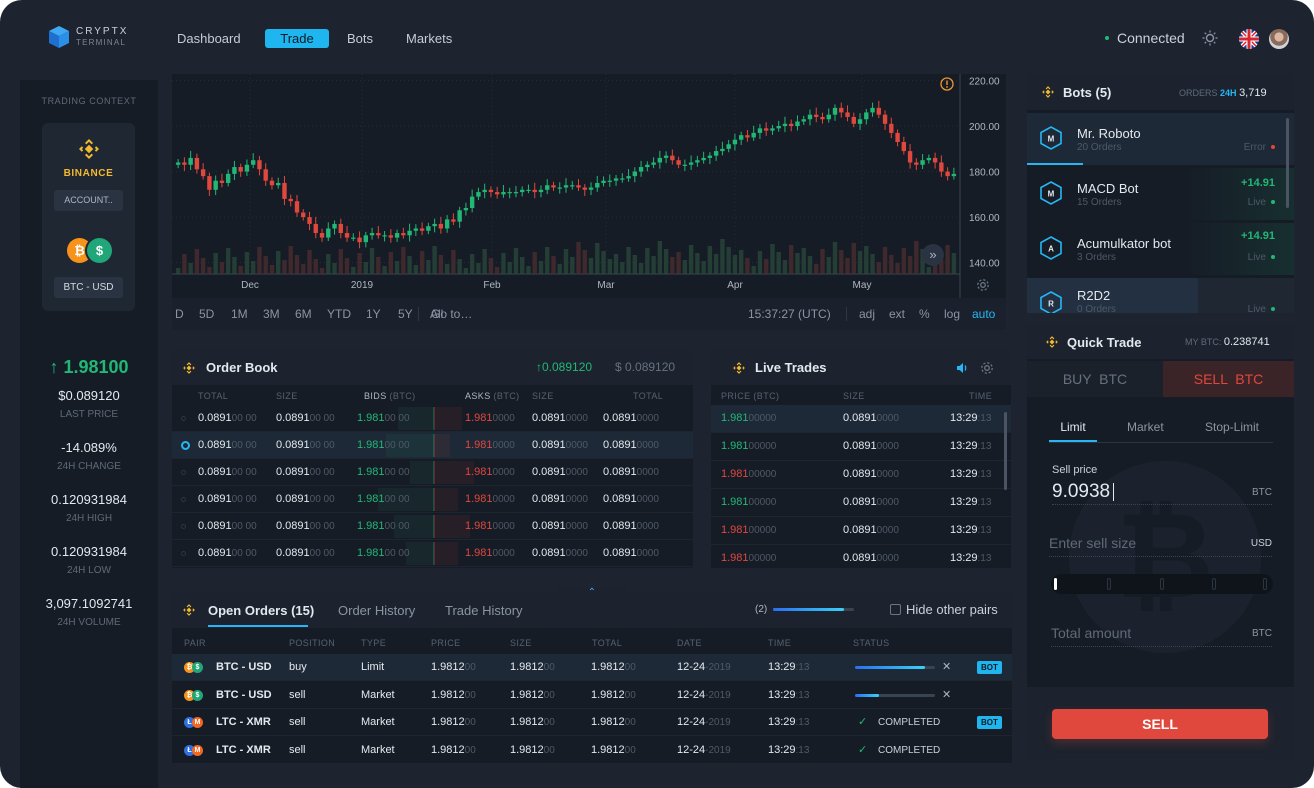  I want to click on range-1y: 1Y, so click(373, 314).